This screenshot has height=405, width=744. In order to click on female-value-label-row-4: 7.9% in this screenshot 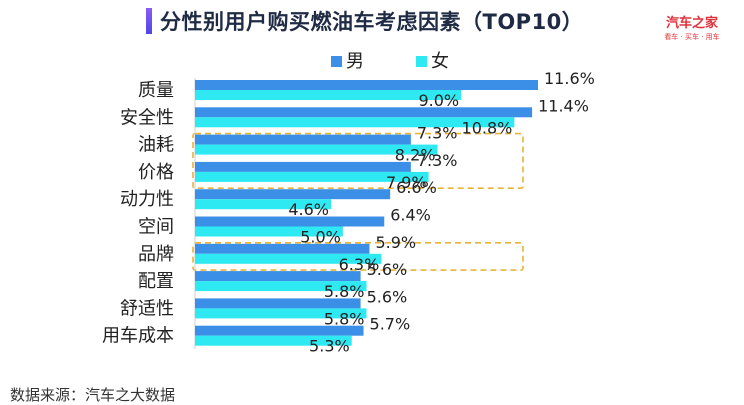, I will do `click(406, 182)`.